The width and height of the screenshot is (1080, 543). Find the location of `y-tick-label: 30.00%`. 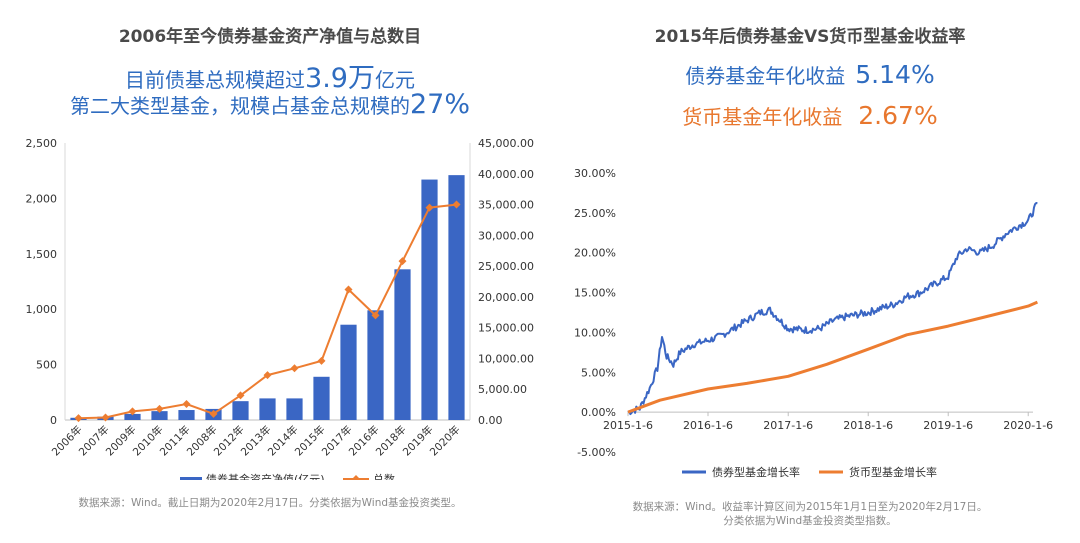

y-tick-label: 30.00% is located at coordinates (595, 173).